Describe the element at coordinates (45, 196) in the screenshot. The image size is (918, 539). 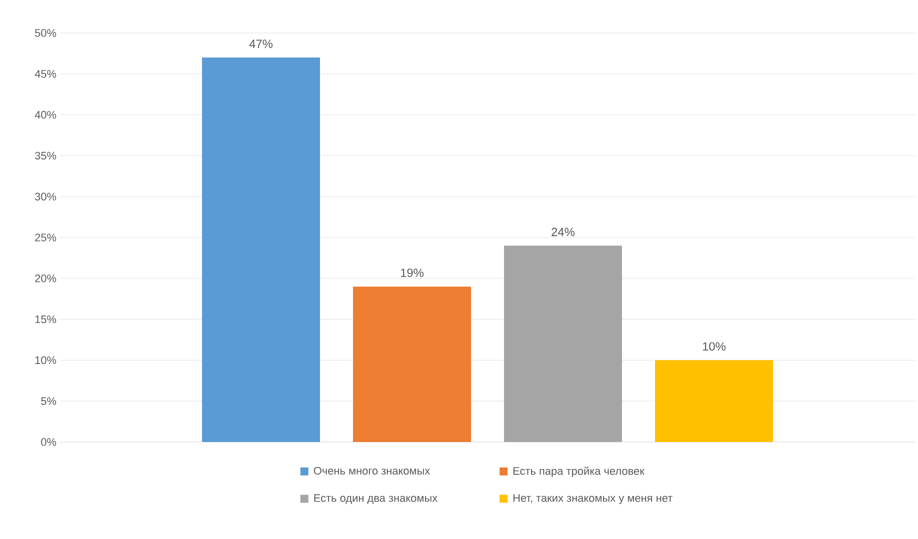
I see `y-tick-label: 30%` at that location.